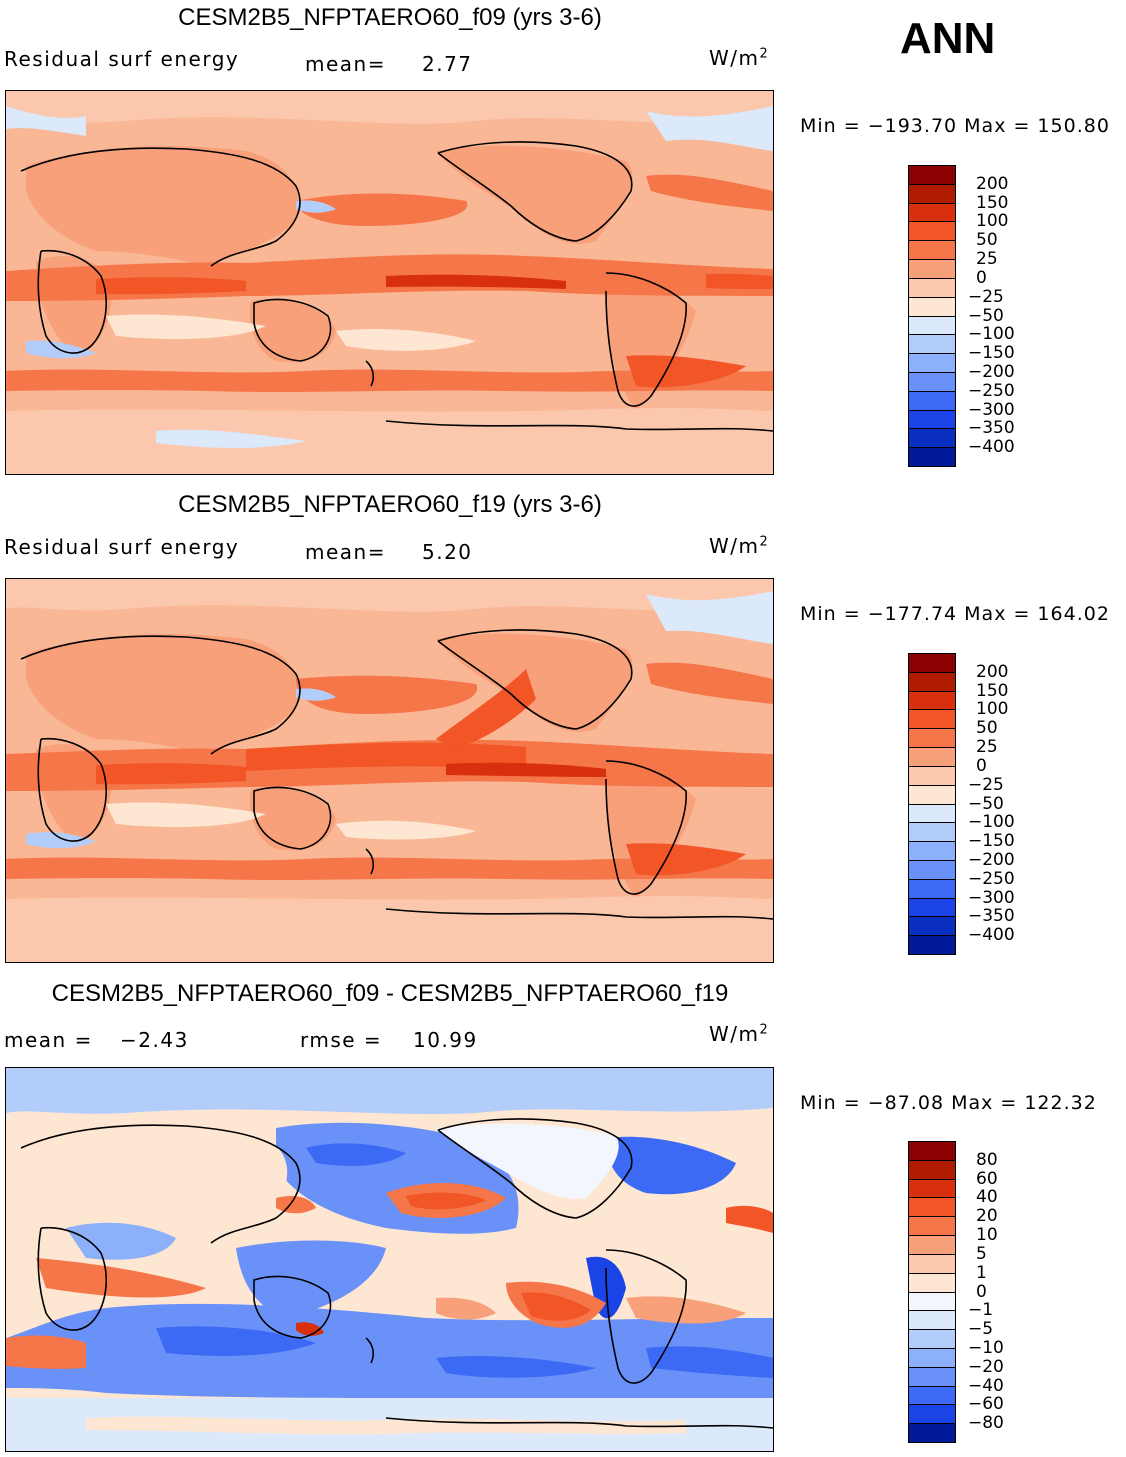 Image resolution: width=1126 pixels, height=1457 pixels. Describe the element at coordinates (122, 547) in the screenshot. I see `panel-2-variable-label: Residual surf energy` at that location.